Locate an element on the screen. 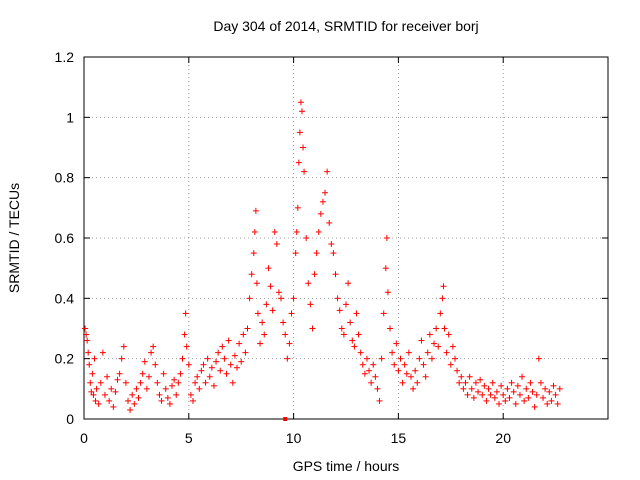 The width and height of the screenshot is (640, 480). y-tick-label: 0.8 is located at coordinates (65, 178).